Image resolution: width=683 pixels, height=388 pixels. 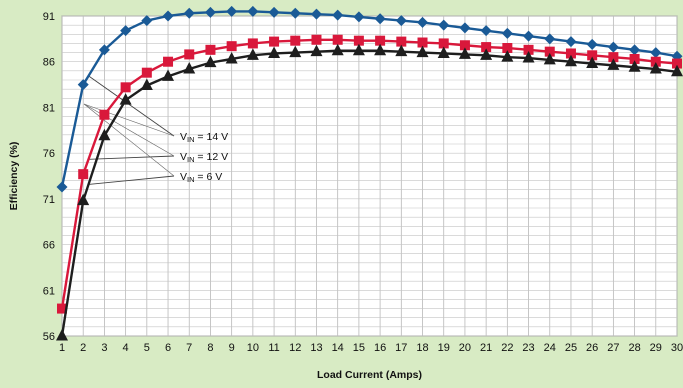 What do you see at coordinates (359, 348) in the screenshot?
I see `x-tick-label: 15` at bounding box center [359, 348].